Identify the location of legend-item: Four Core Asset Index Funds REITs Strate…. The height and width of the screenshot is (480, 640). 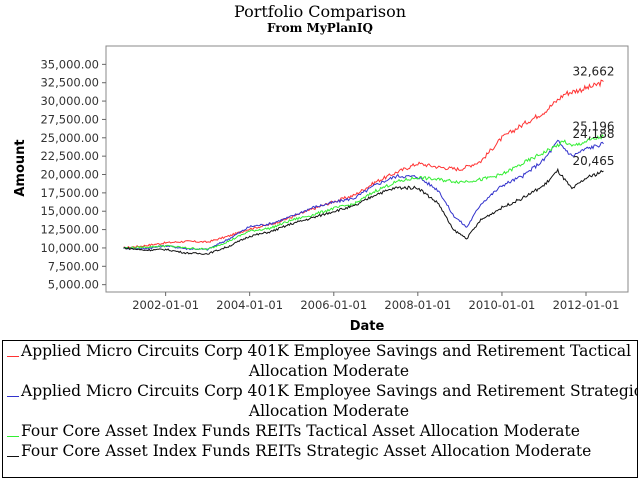
(320, 451).